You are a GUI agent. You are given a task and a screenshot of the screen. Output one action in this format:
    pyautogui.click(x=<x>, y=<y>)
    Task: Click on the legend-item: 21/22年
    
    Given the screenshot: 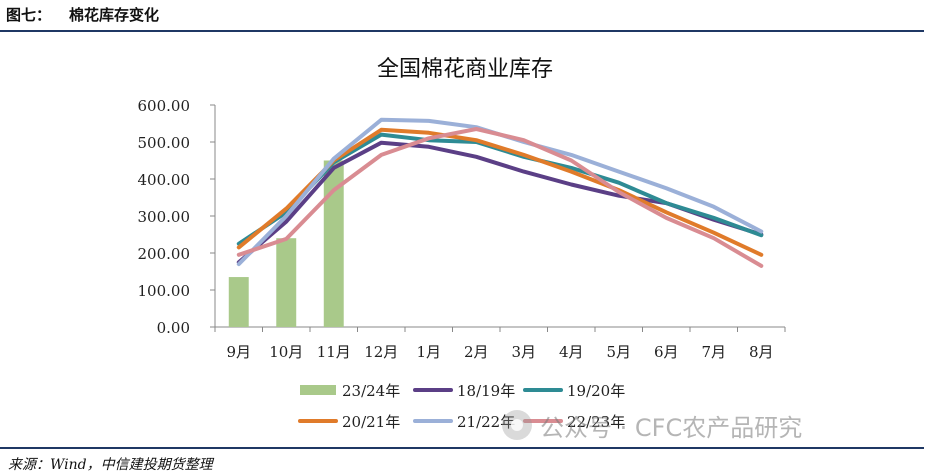 What is the action you would take?
    pyautogui.click(x=464, y=422)
    